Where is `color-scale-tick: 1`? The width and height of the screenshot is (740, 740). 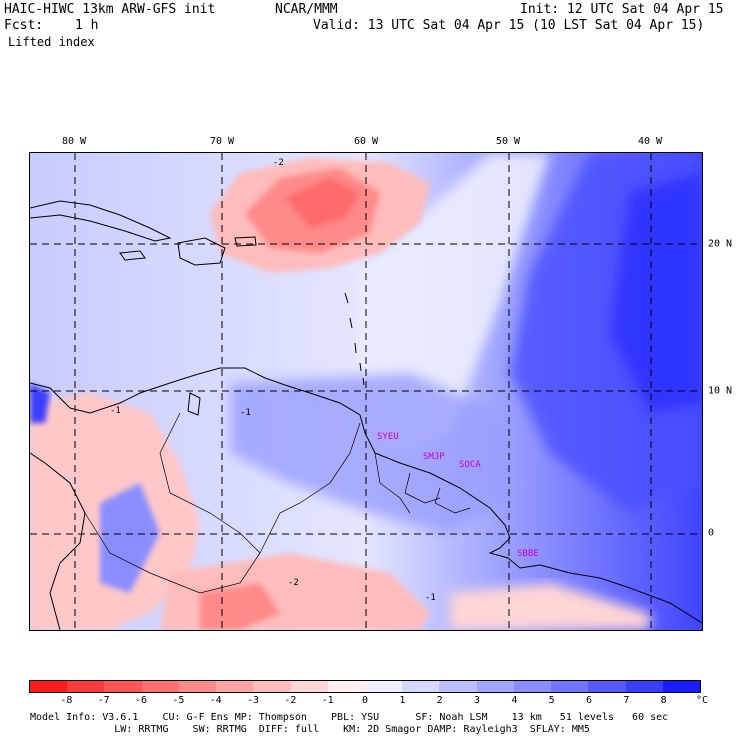
color-scale-tick: 1 is located at coordinates (402, 700).